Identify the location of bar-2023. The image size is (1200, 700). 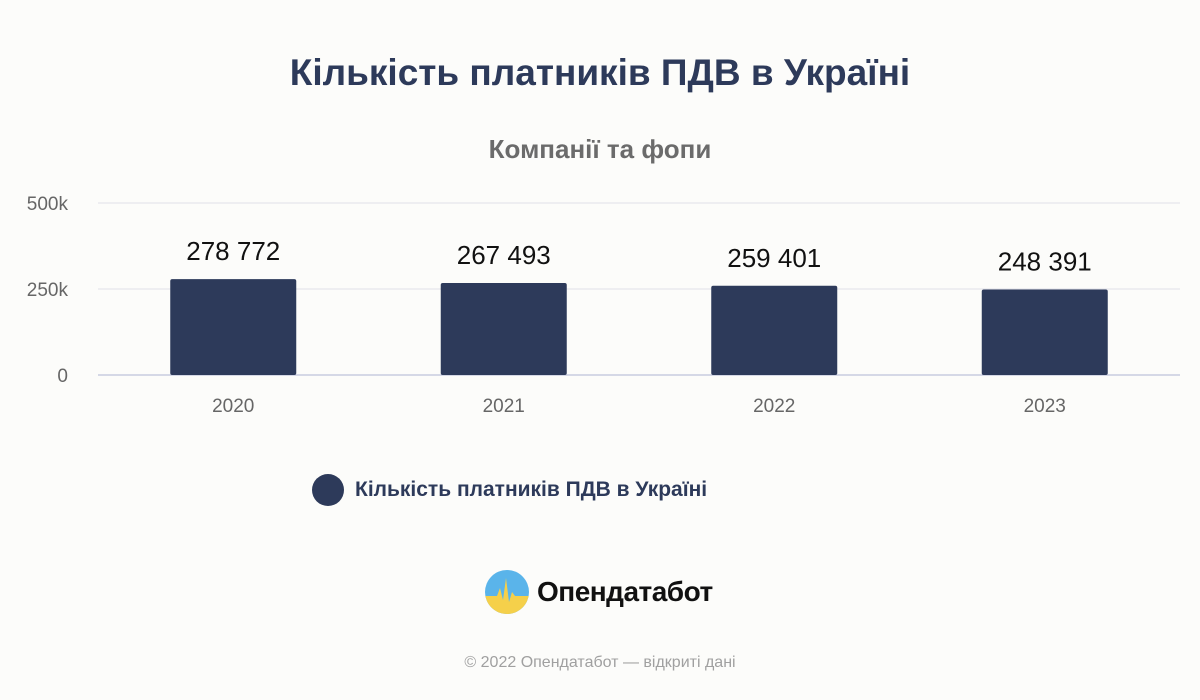
(1044, 332).